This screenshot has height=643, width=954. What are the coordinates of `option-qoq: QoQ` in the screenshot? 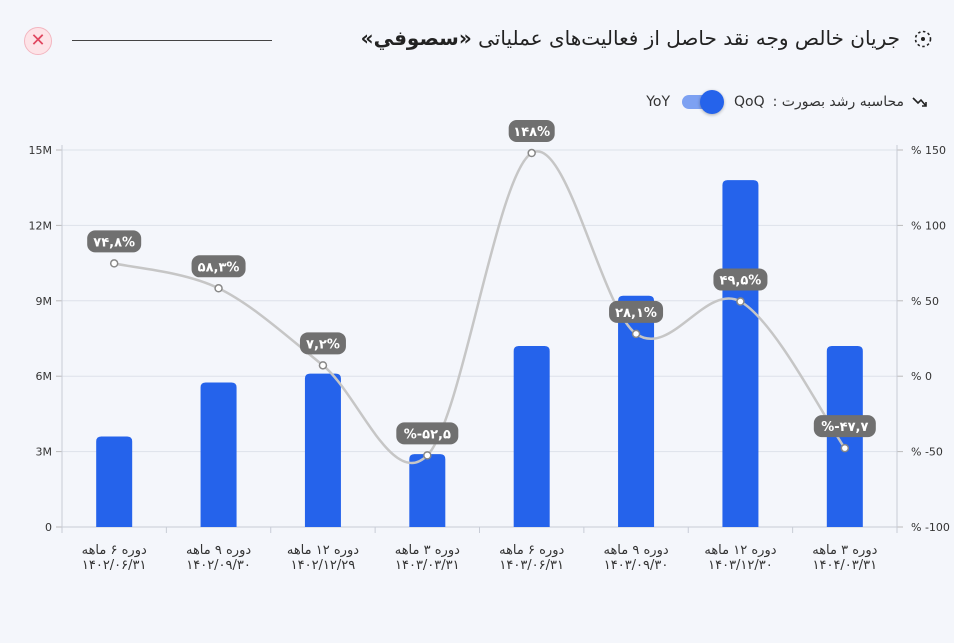 It's located at (749, 102).